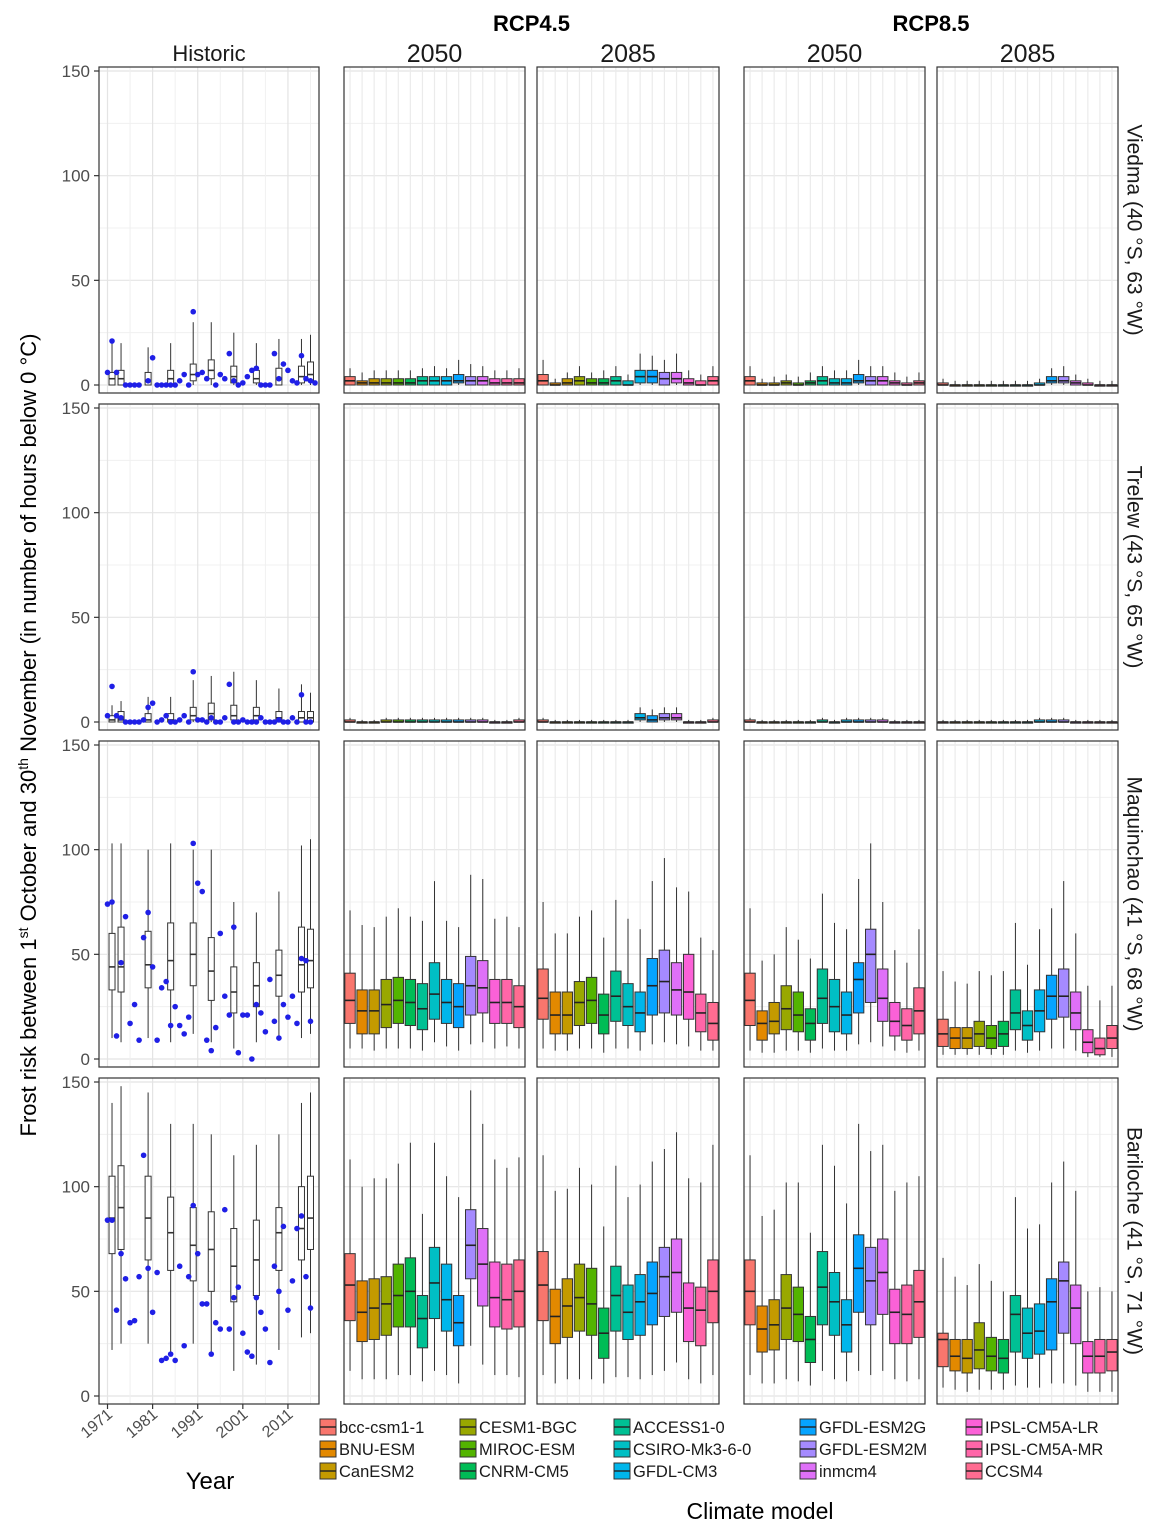  Describe the element at coordinates (371, 1427) in the screenshot. I see `legend-item: bcc-csm1-1` at that location.